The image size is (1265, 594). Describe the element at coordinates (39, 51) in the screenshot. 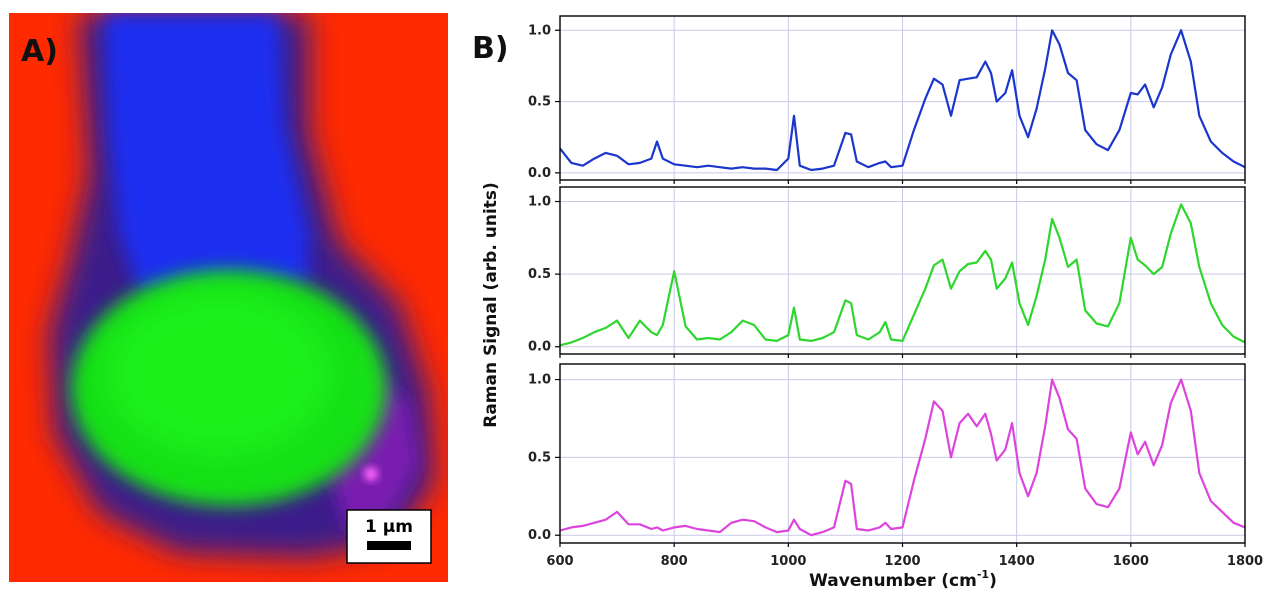

I see `panel-a-label: A)` at that location.